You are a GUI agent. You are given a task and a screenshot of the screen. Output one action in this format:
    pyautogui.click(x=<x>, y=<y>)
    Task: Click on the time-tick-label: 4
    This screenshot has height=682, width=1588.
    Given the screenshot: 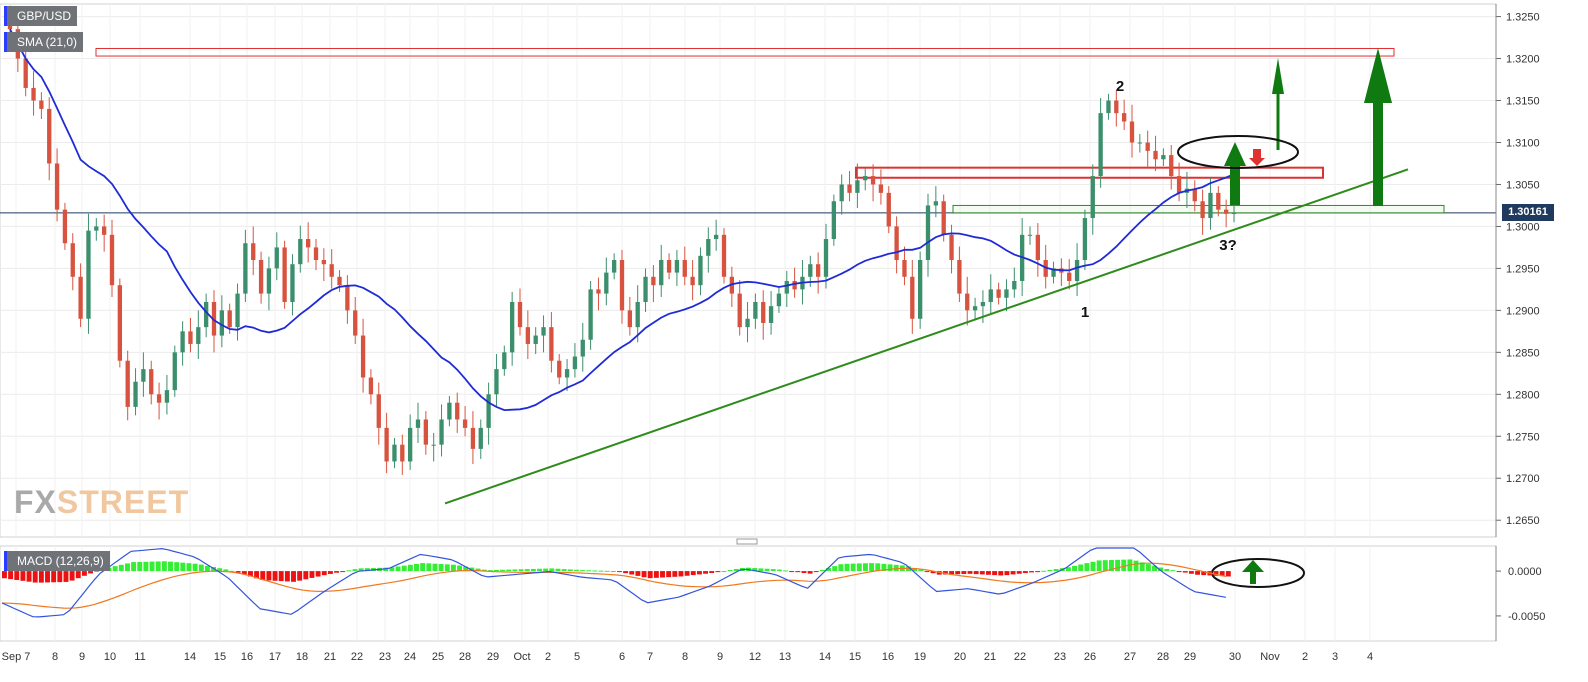 What is the action you would take?
    pyautogui.click(x=1370, y=657)
    